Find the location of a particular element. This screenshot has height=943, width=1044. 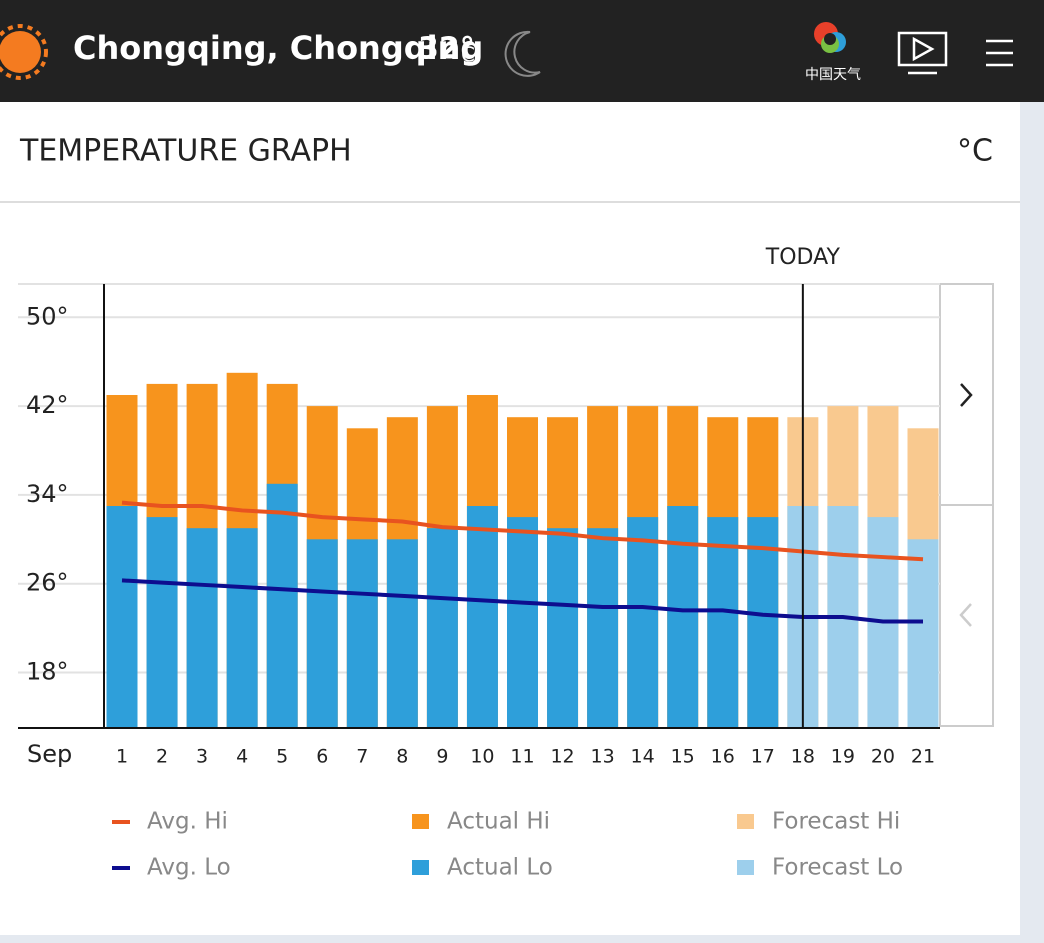

x-tick-label: 19 is located at coordinates (843, 757).